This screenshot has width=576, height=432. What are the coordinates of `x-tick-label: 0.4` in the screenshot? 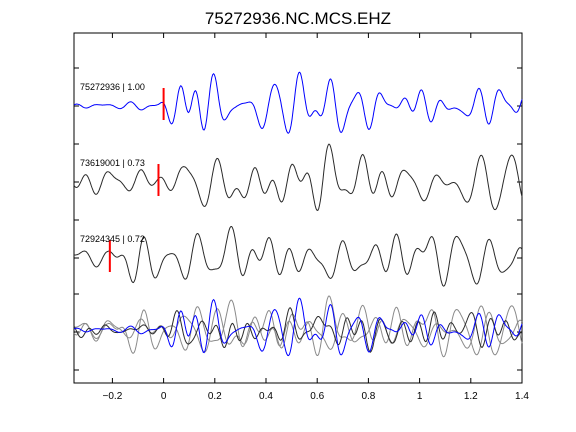 It's located at (266, 396).